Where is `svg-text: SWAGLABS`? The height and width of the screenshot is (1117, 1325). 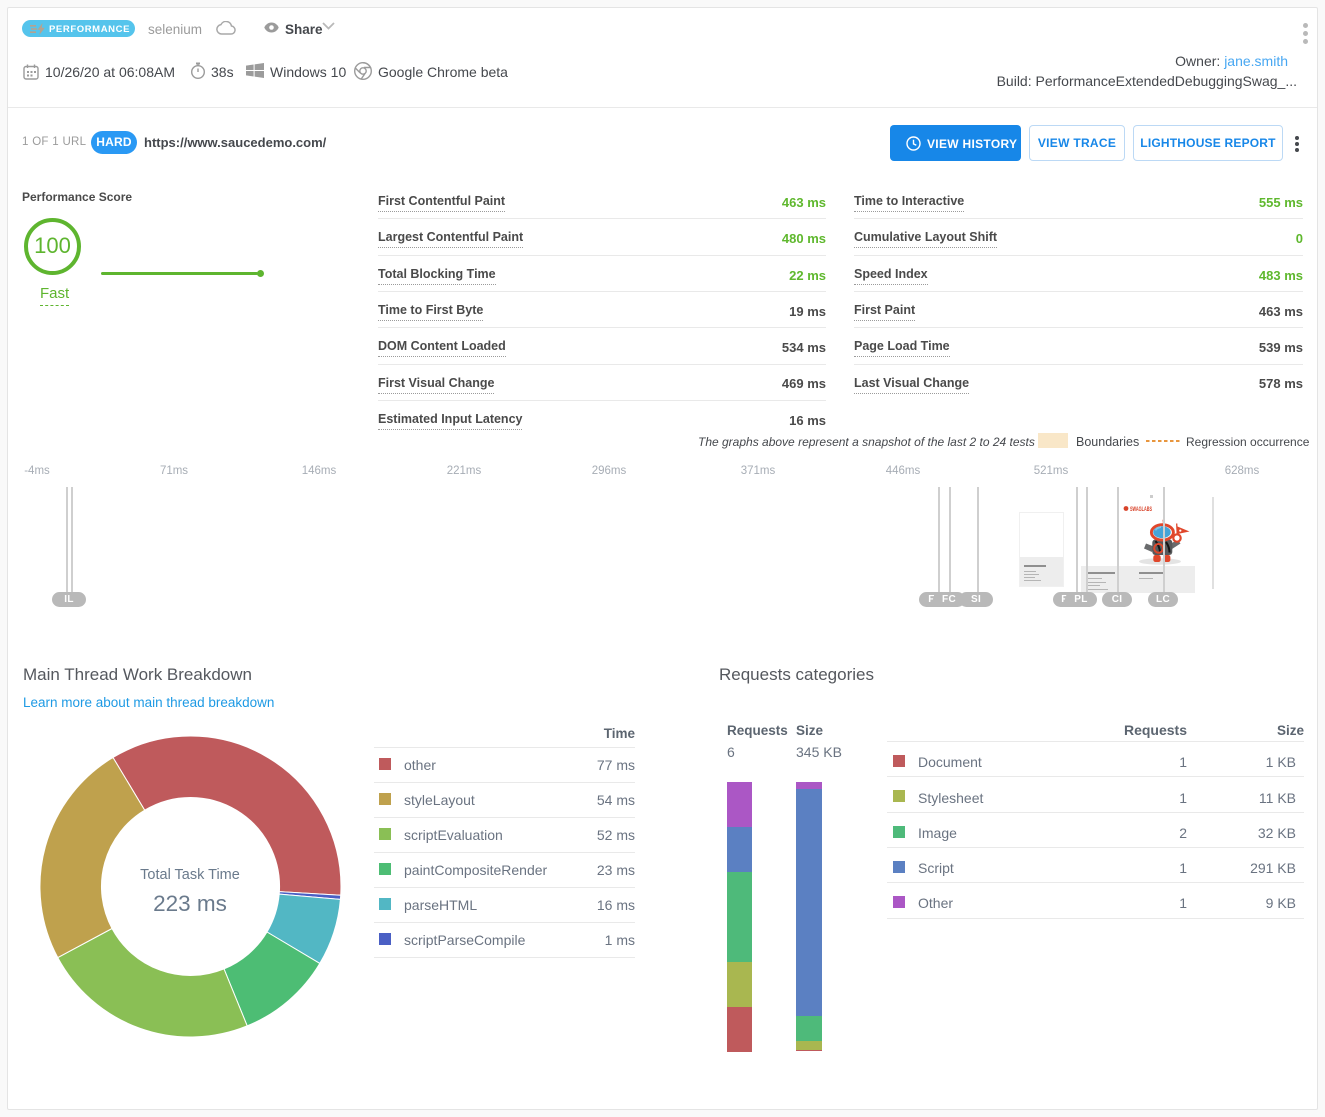 svg-text: SWAGLABS is located at coordinates (1141, 509).